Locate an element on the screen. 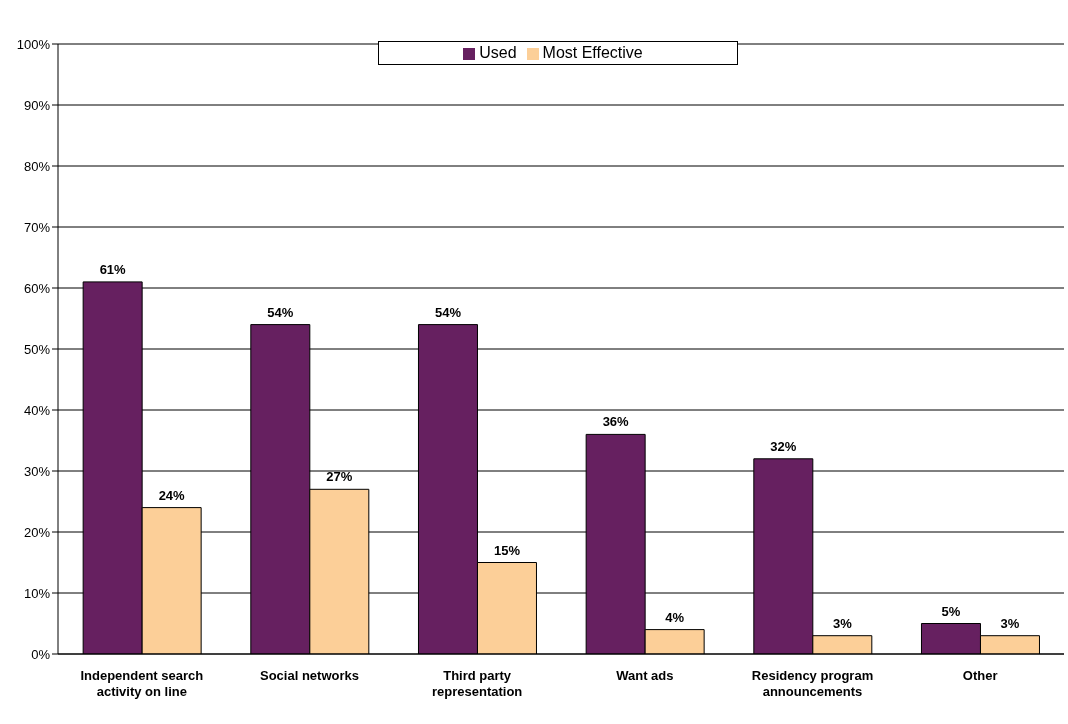 Image resolution: width=1068 pixels, height=724 pixels. y-tick-label: 80% is located at coordinates (37, 166).